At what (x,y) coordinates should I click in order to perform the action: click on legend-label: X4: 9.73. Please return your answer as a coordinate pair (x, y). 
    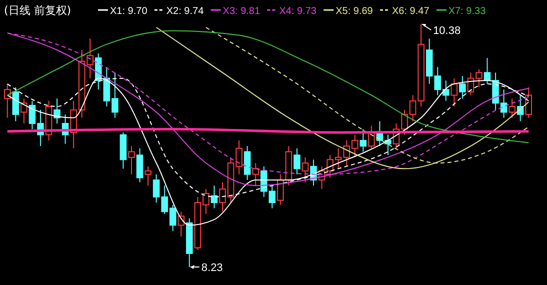
    Looking at the image, I should click on (298, 11).